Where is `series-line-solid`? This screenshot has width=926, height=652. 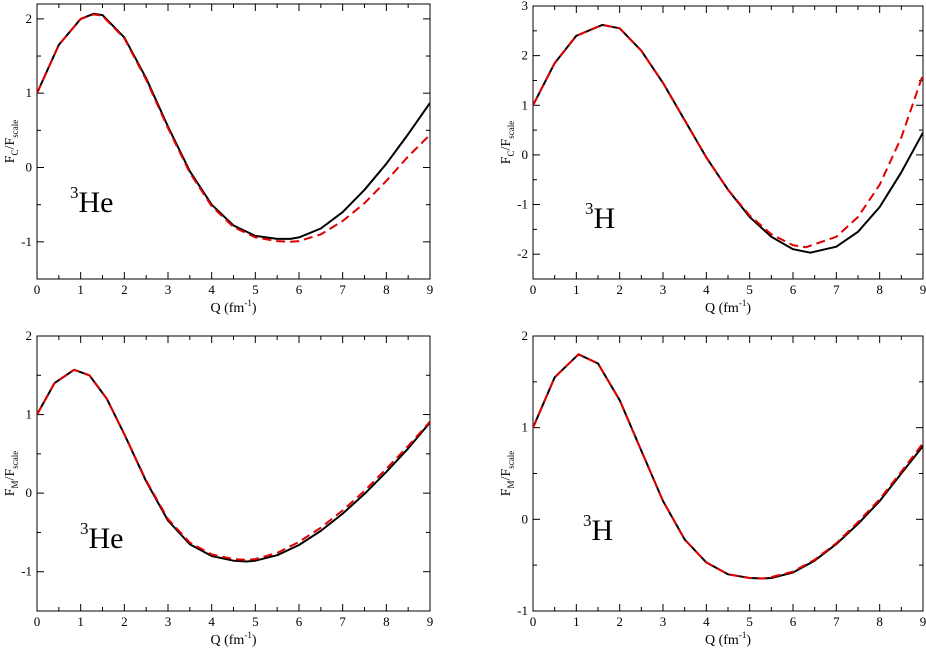
series-line-solid is located at coordinates (728, 138).